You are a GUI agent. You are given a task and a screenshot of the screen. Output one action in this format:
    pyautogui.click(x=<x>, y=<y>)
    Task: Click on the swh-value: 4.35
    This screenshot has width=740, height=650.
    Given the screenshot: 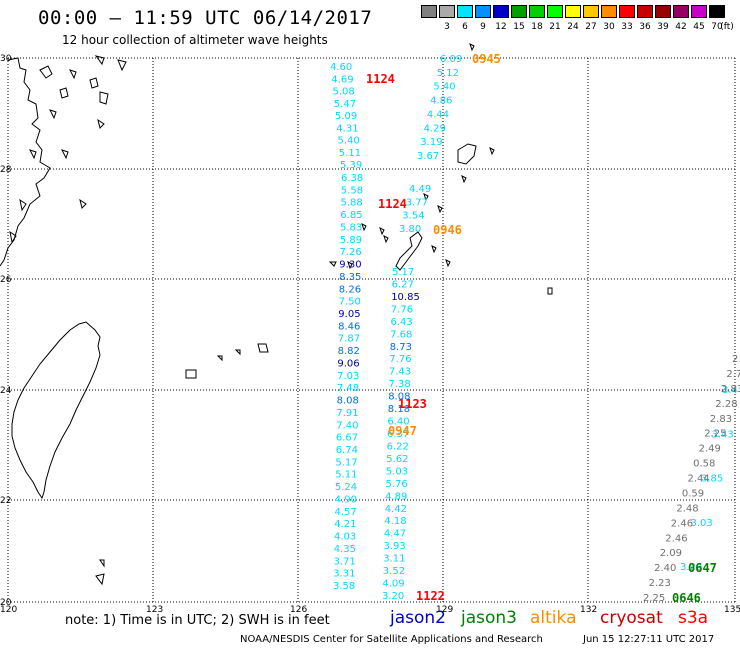 What is the action you would take?
    pyautogui.click(x=345, y=549)
    